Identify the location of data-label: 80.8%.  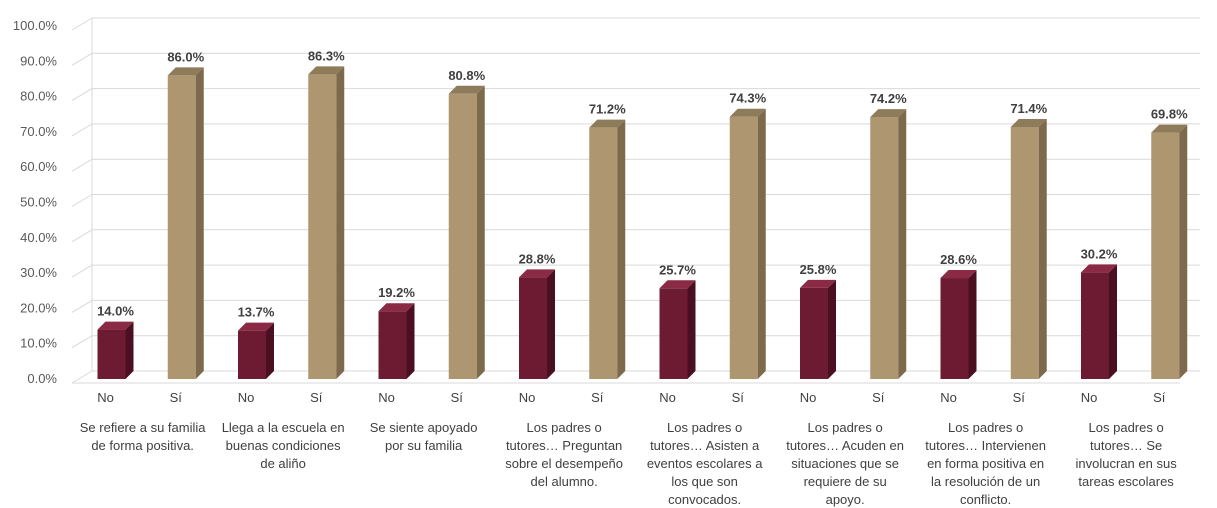
(466, 75).